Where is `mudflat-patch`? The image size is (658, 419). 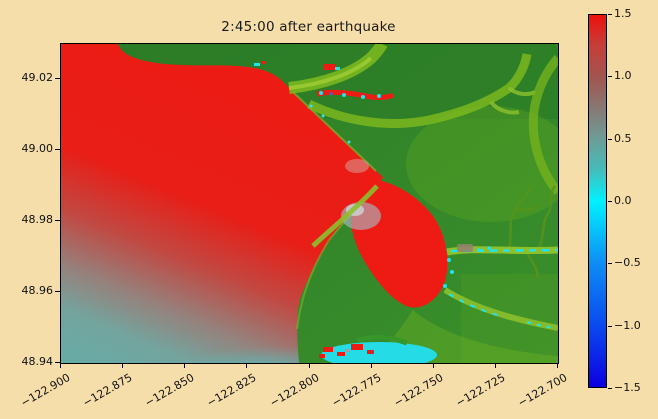
mudflat-patch is located at coordinates (465, 248).